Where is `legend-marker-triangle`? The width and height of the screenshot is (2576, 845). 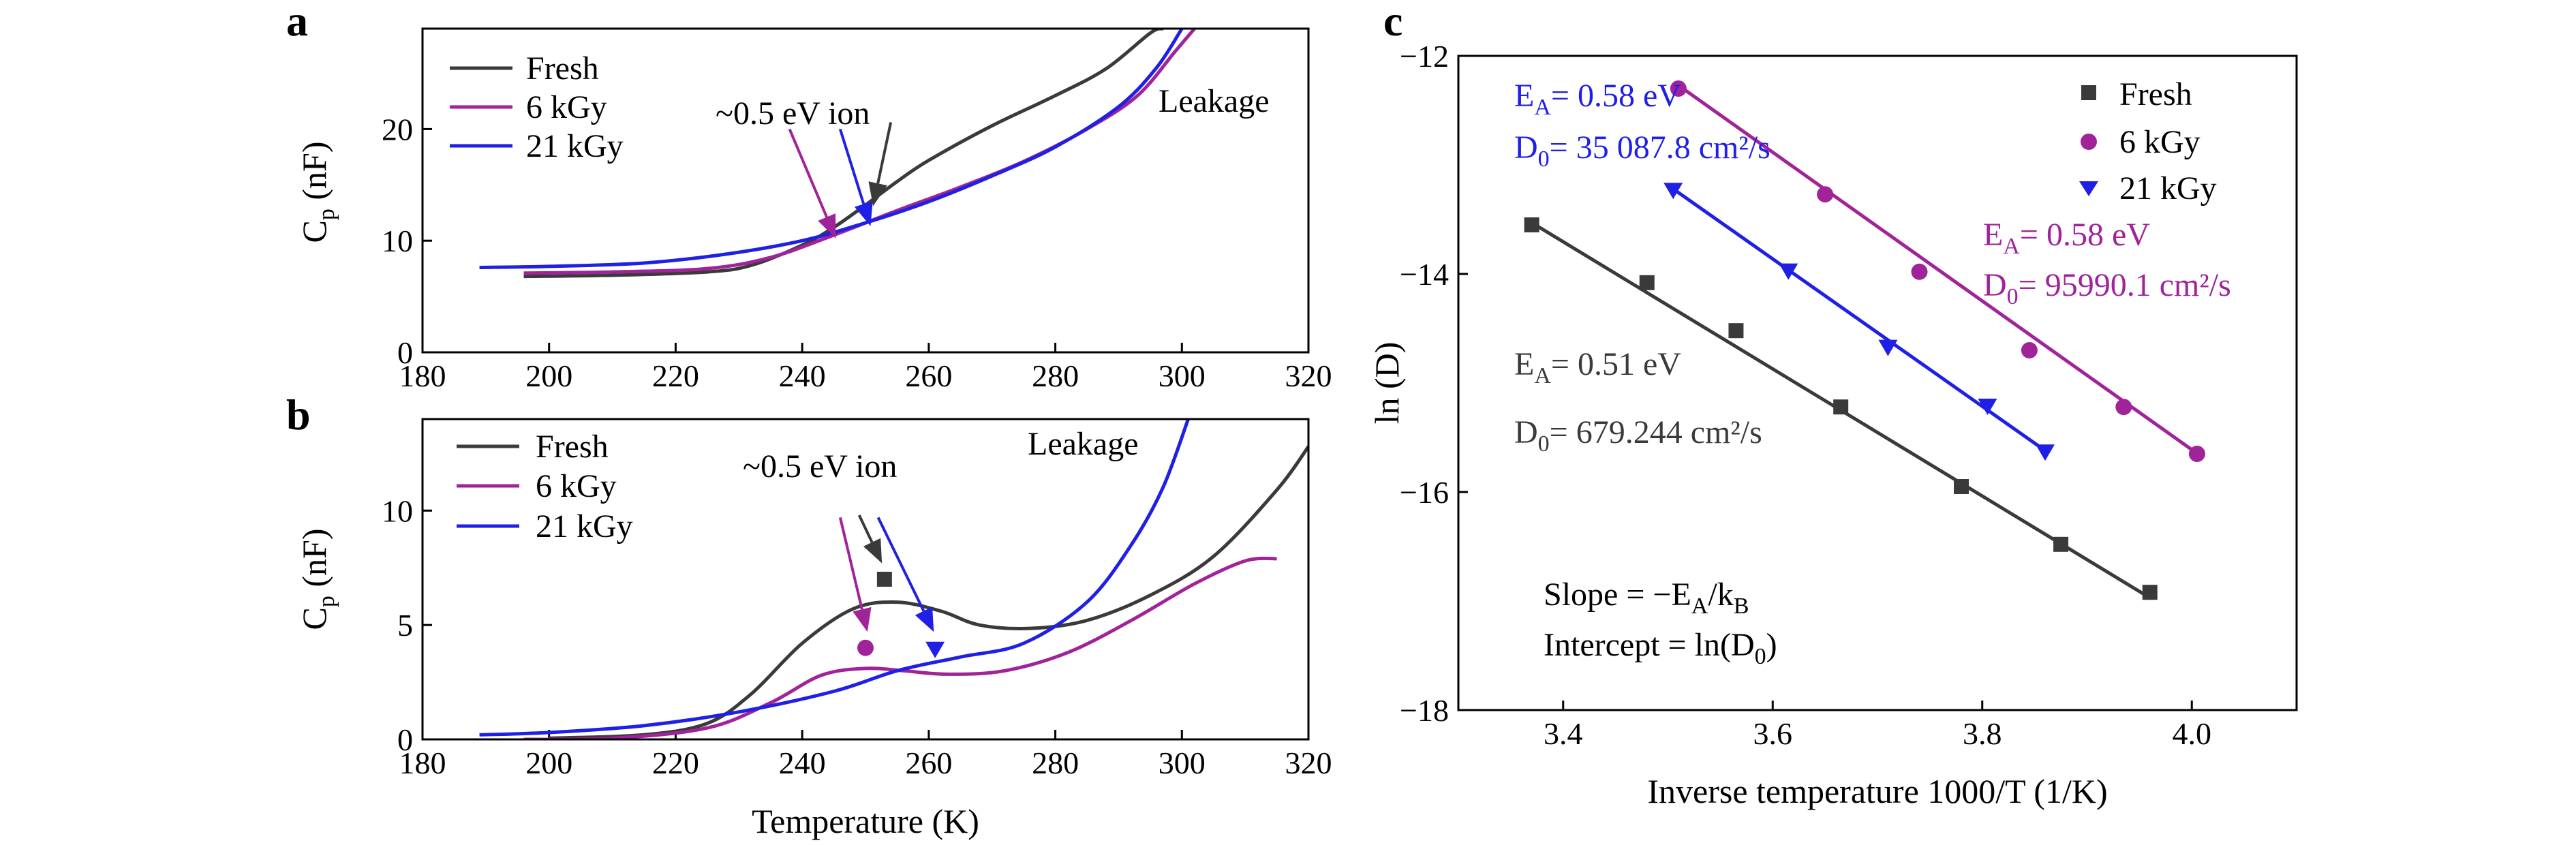
legend-marker-triangle is located at coordinates (2088, 188).